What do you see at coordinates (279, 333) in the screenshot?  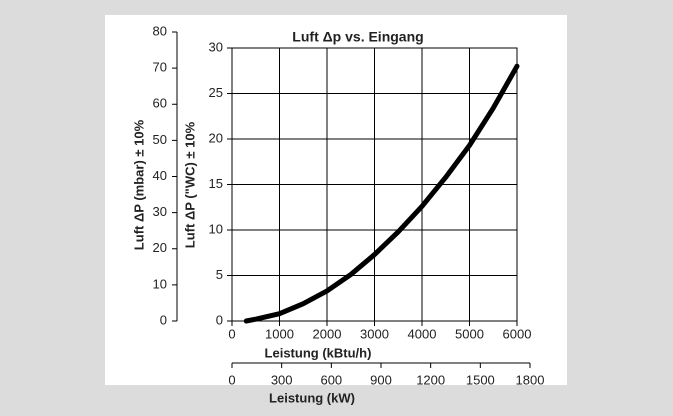 I see `x-tick-label: 1000` at bounding box center [279, 333].